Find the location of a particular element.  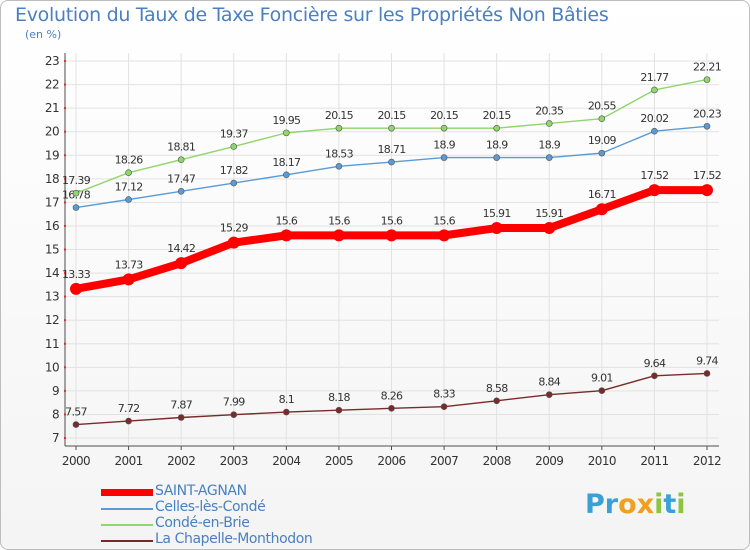

data-label-celles-les-conde: 17.47 is located at coordinates (181, 178).